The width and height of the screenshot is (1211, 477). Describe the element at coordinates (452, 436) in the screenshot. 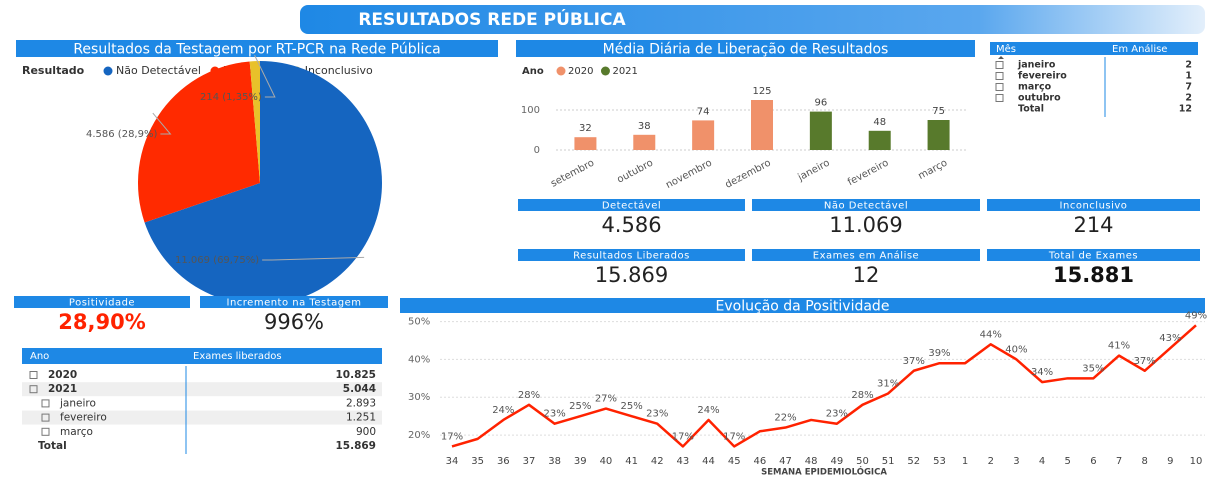

I see `point-label: 17%` at that location.